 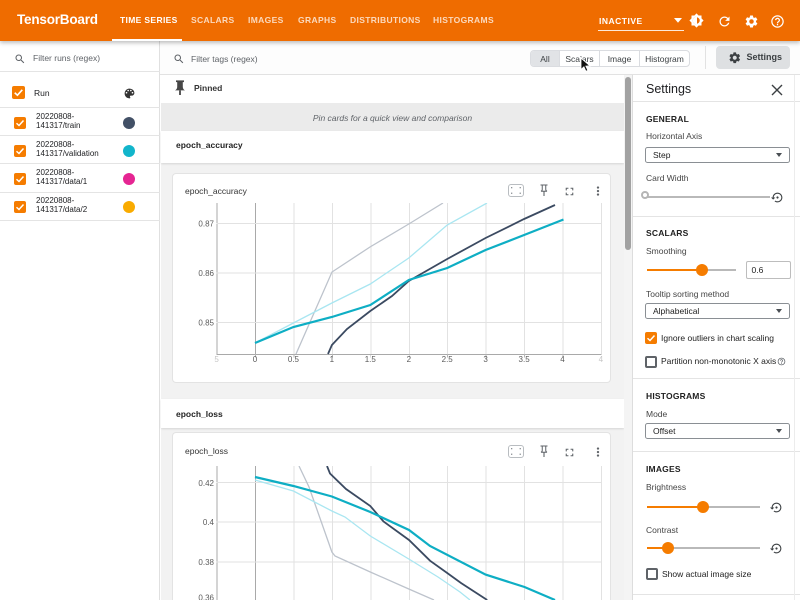 I want to click on svg-text: 2.5, so click(x=448, y=359).